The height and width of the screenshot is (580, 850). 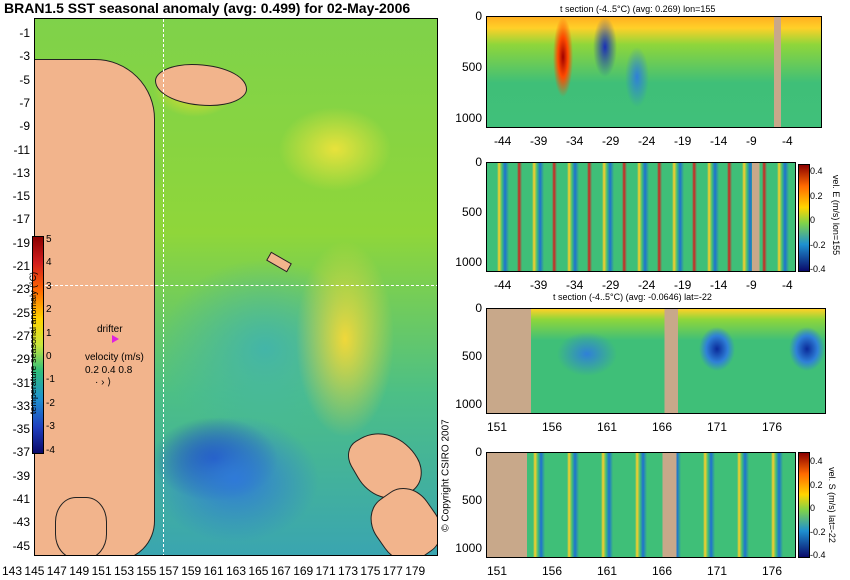 I want to click on panel4-y-tick-label: 1000, so click(x=468, y=548).